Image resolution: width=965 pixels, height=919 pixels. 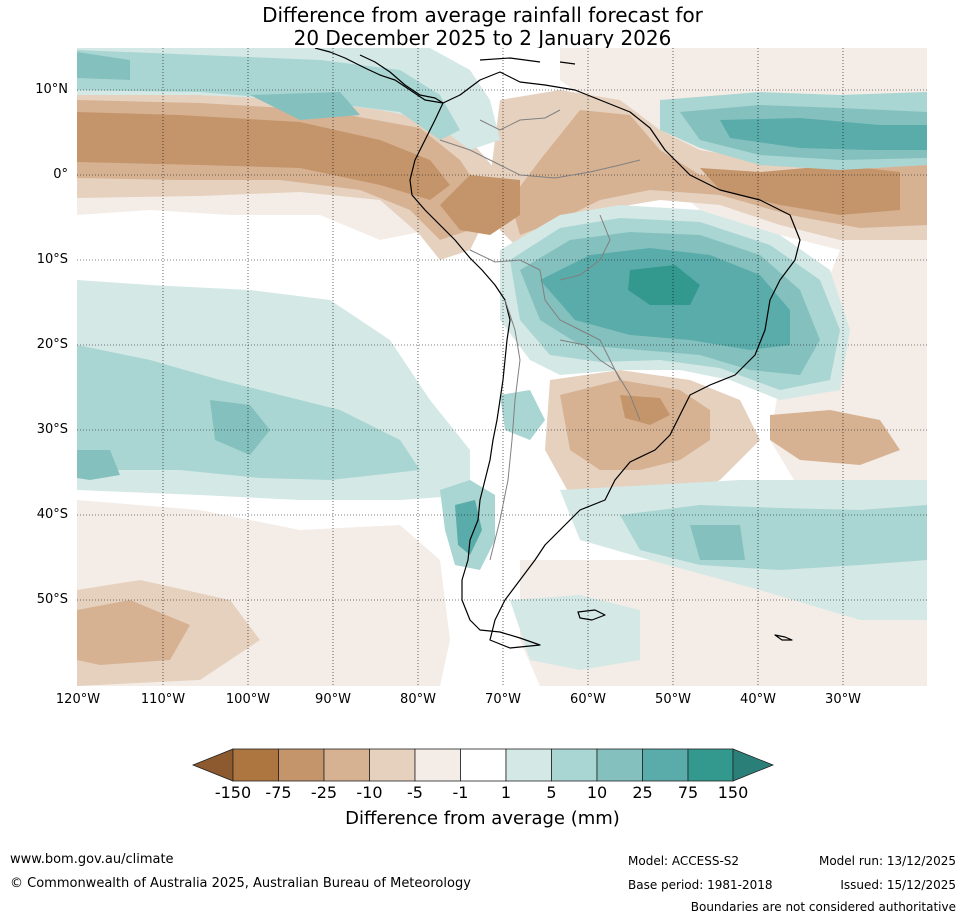 What do you see at coordinates (800, 190) in the screenshot?
I see `anomaly-region-north-atlantic-brown` at bounding box center [800, 190].